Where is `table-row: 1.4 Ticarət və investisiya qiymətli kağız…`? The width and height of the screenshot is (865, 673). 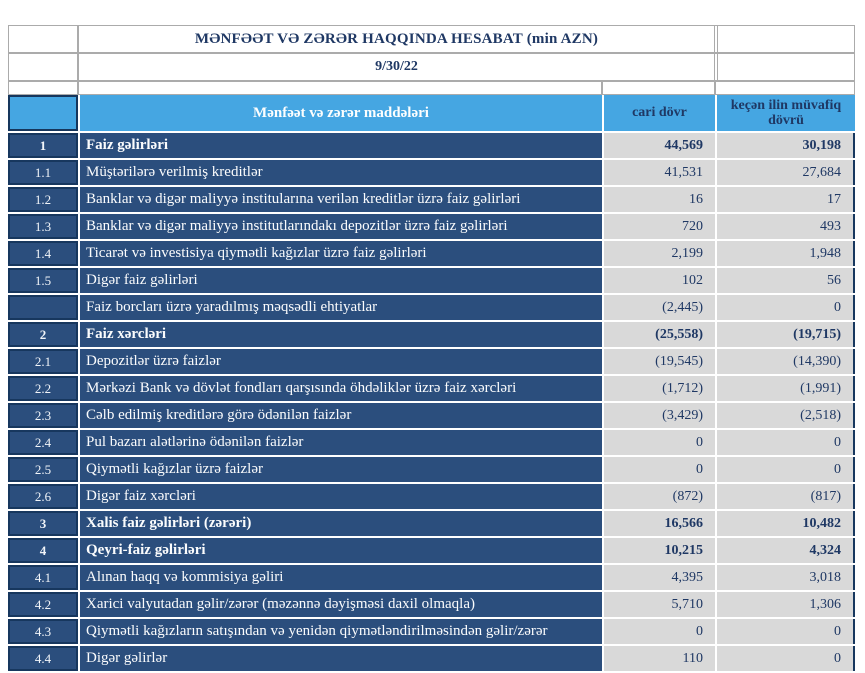 table-row: 1.4 Ticarət və investisiya qiymətli kağız… is located at coordinates (431, 253).